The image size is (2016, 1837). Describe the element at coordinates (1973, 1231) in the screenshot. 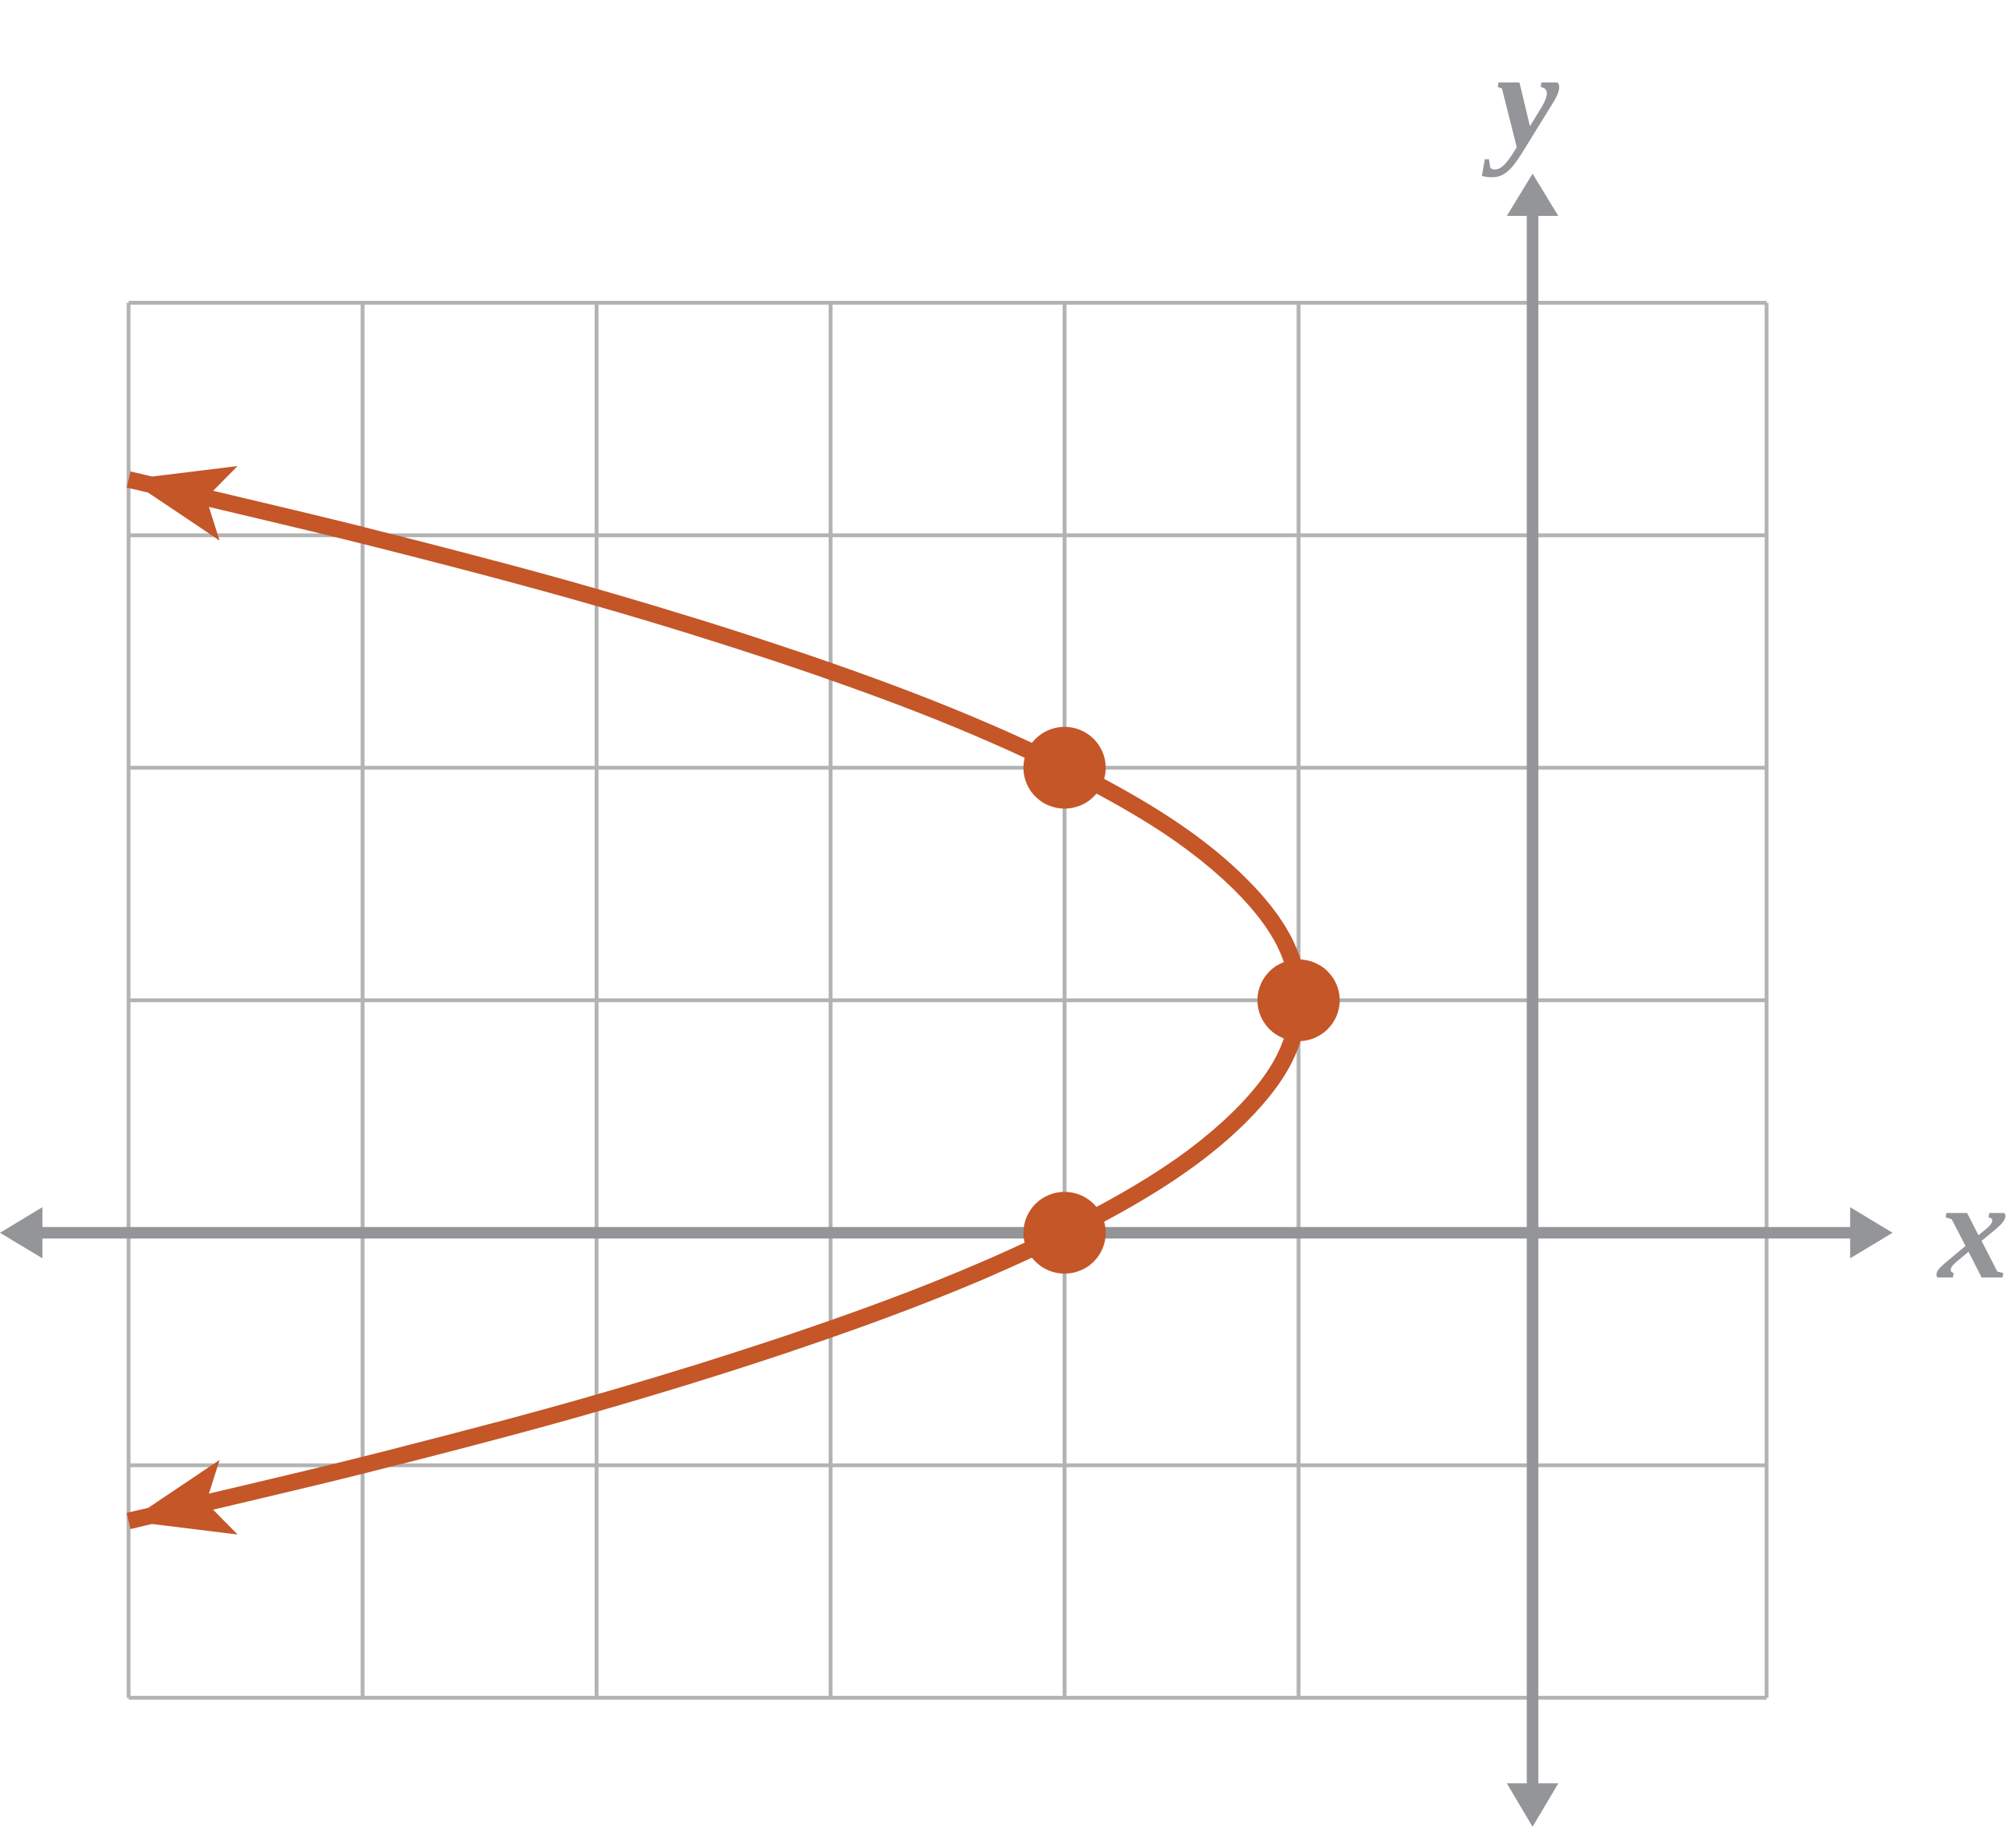

I see `x-axis-label: x` at that location.